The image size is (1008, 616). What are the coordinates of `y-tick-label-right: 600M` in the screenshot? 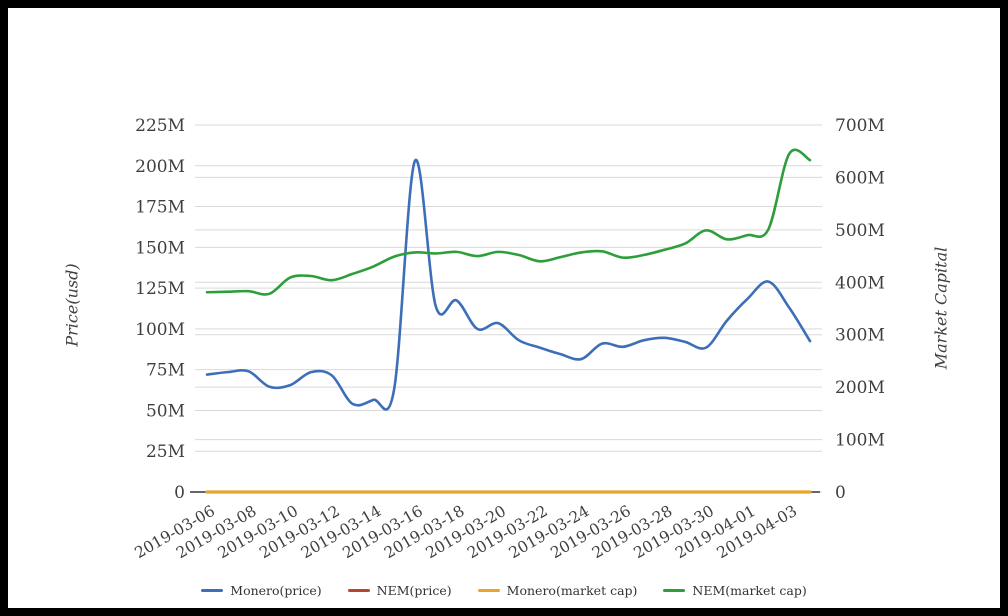 It's located at (860, 178).